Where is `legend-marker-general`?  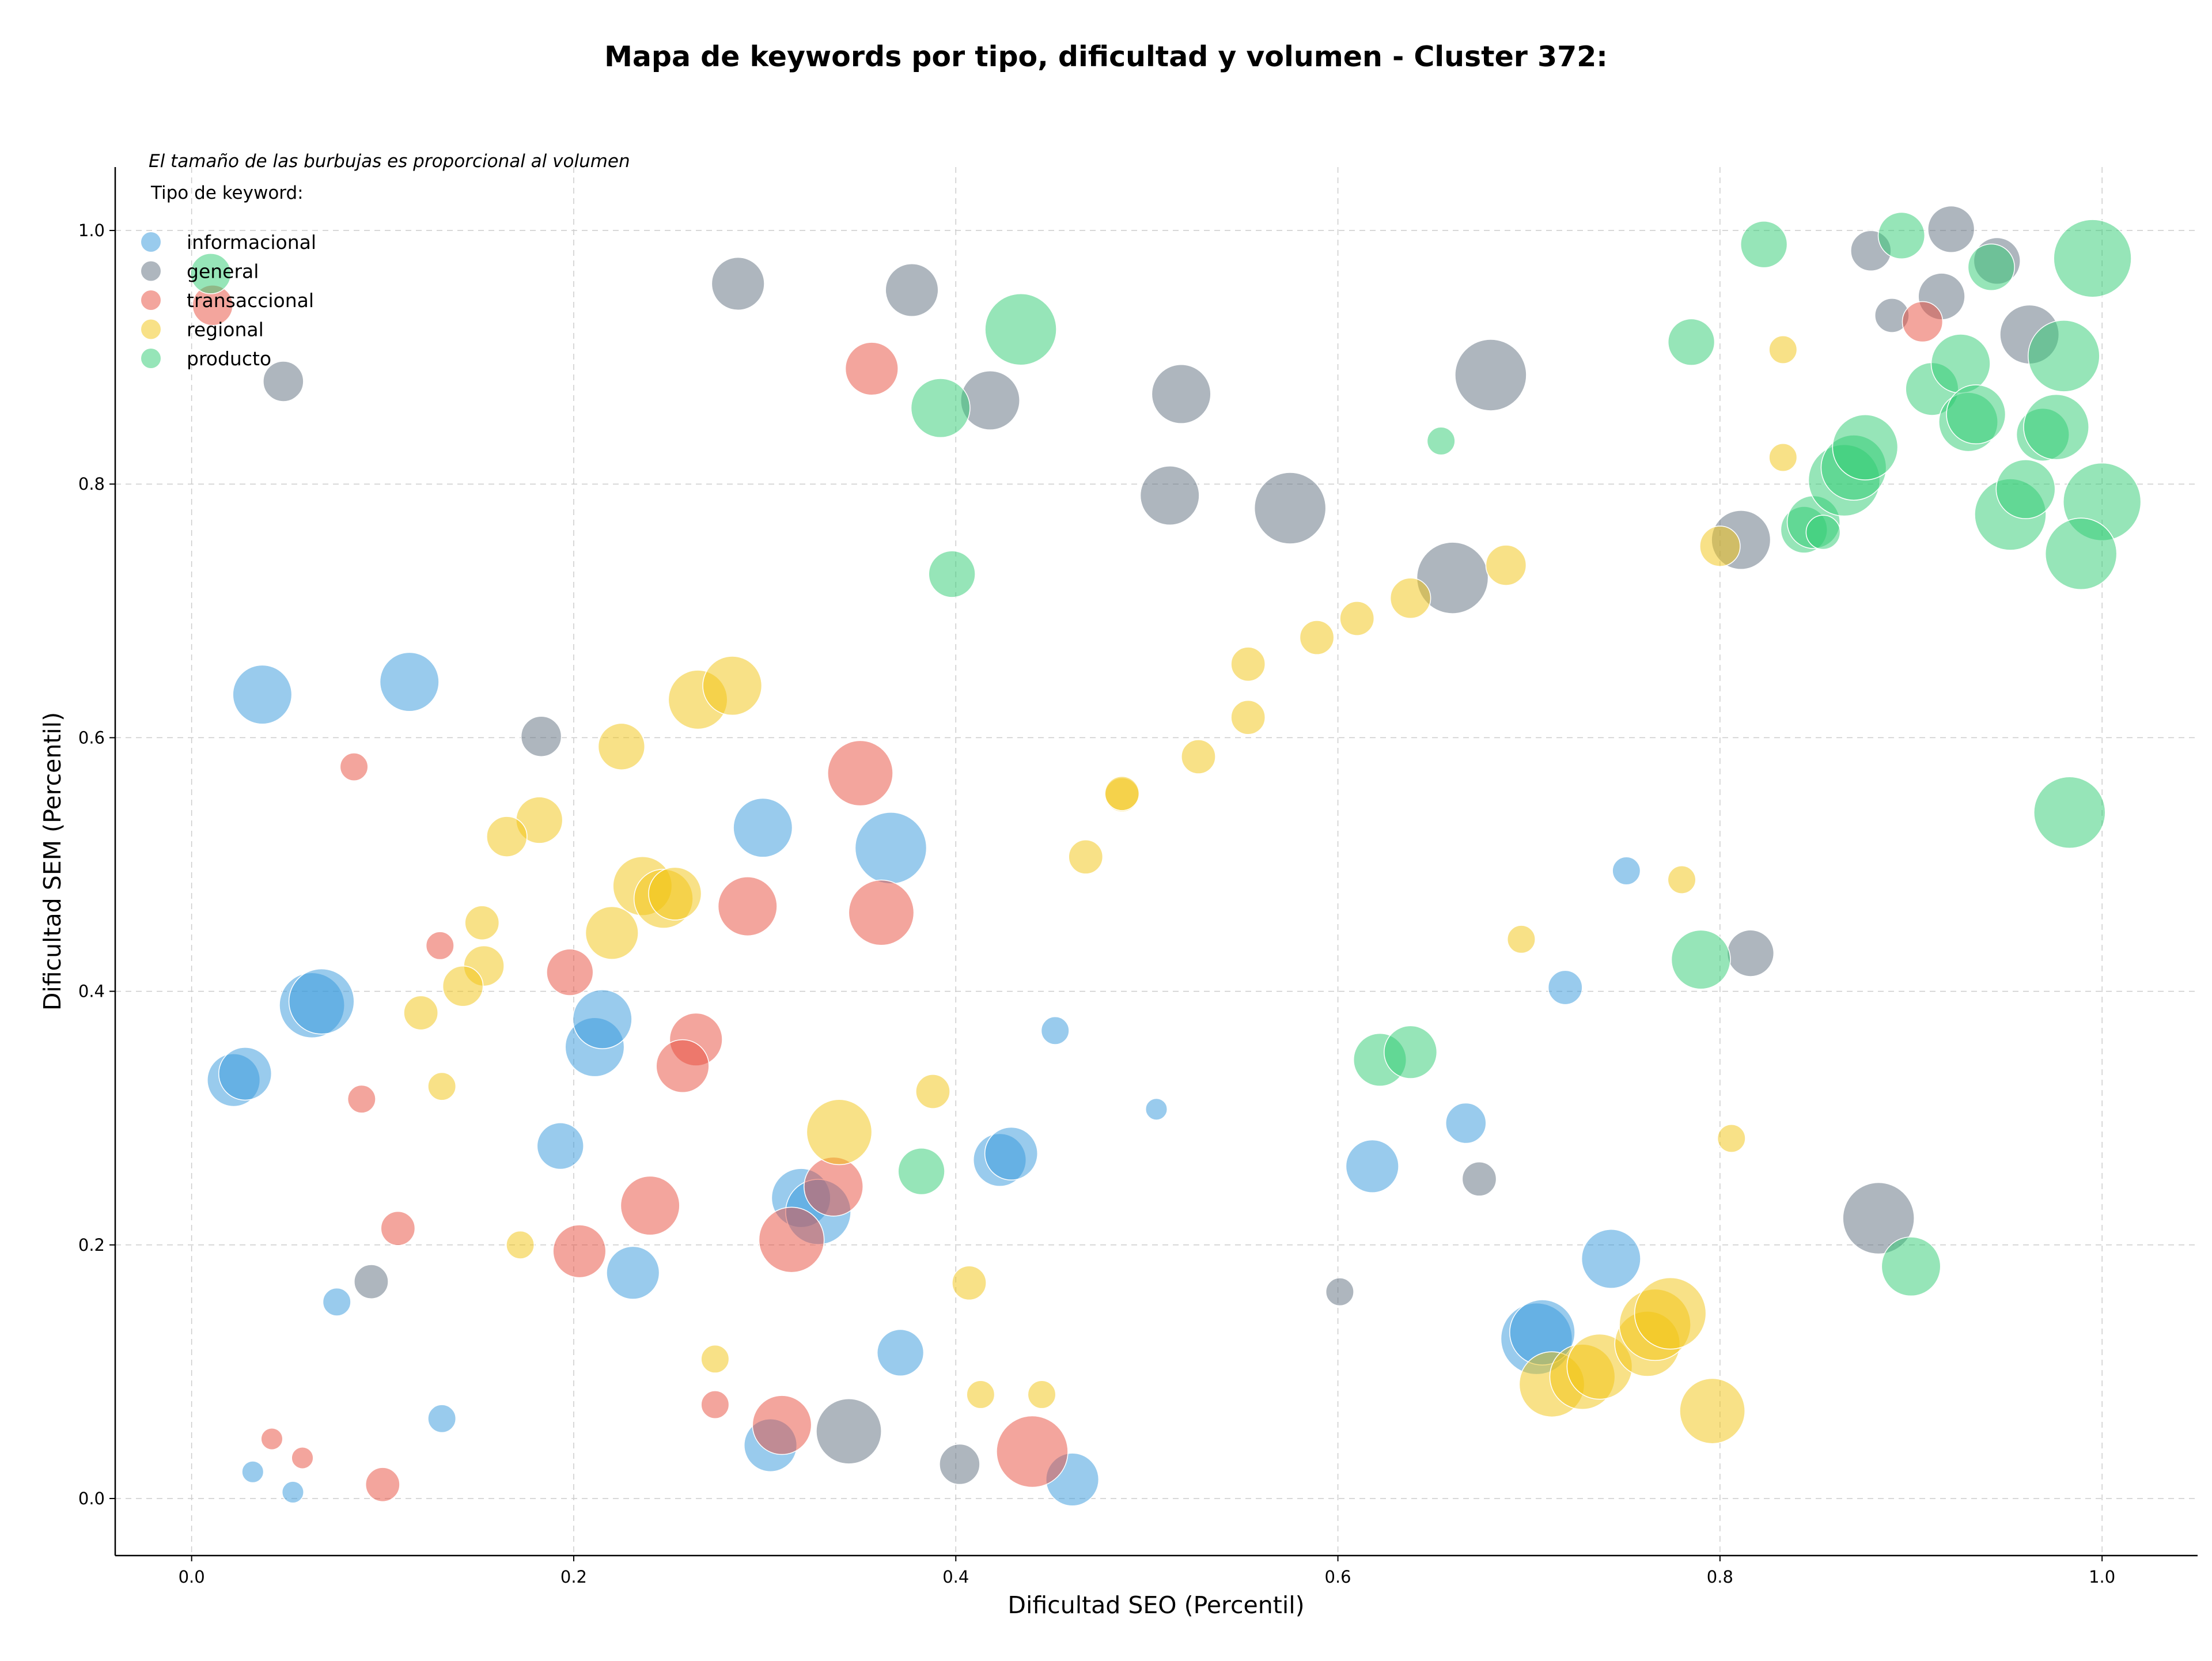
legend-marker-general is located at coordinates (151, 271).